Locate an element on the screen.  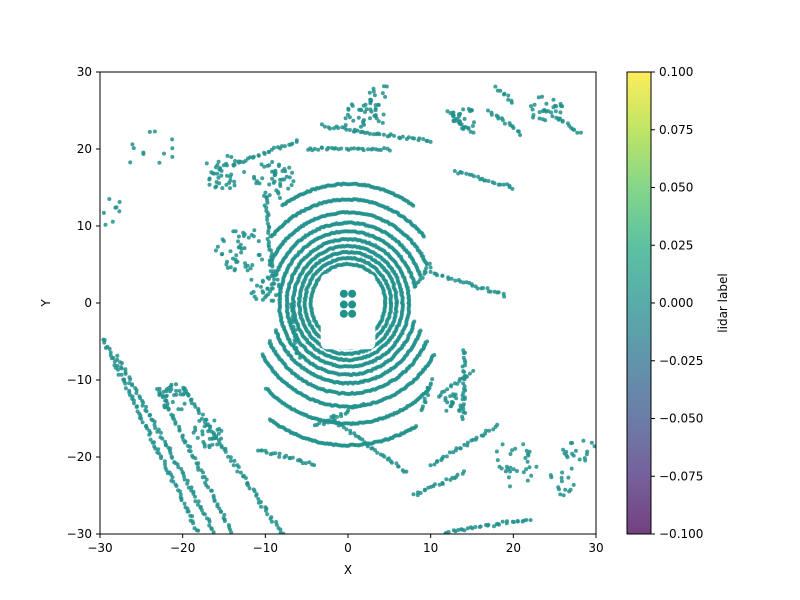
x-axis-ticks: −30 −20 −10 0 10 20 30 is located at coordinates (345, 544).